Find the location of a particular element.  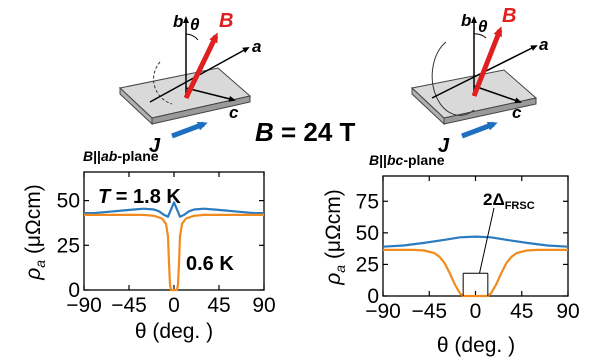

chart2-x-tick-label: −90 is located at coordinates (383, 311).